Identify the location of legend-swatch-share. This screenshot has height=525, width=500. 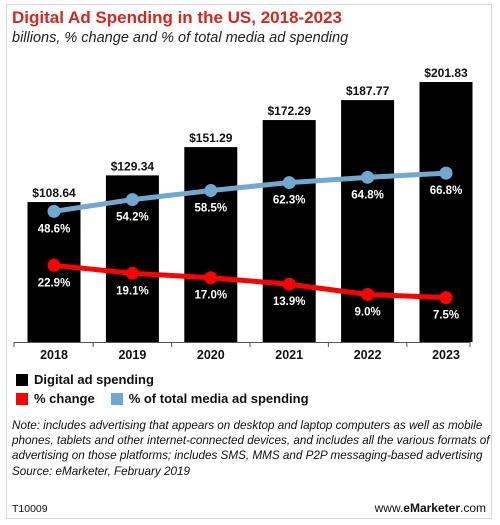
(116, 398).